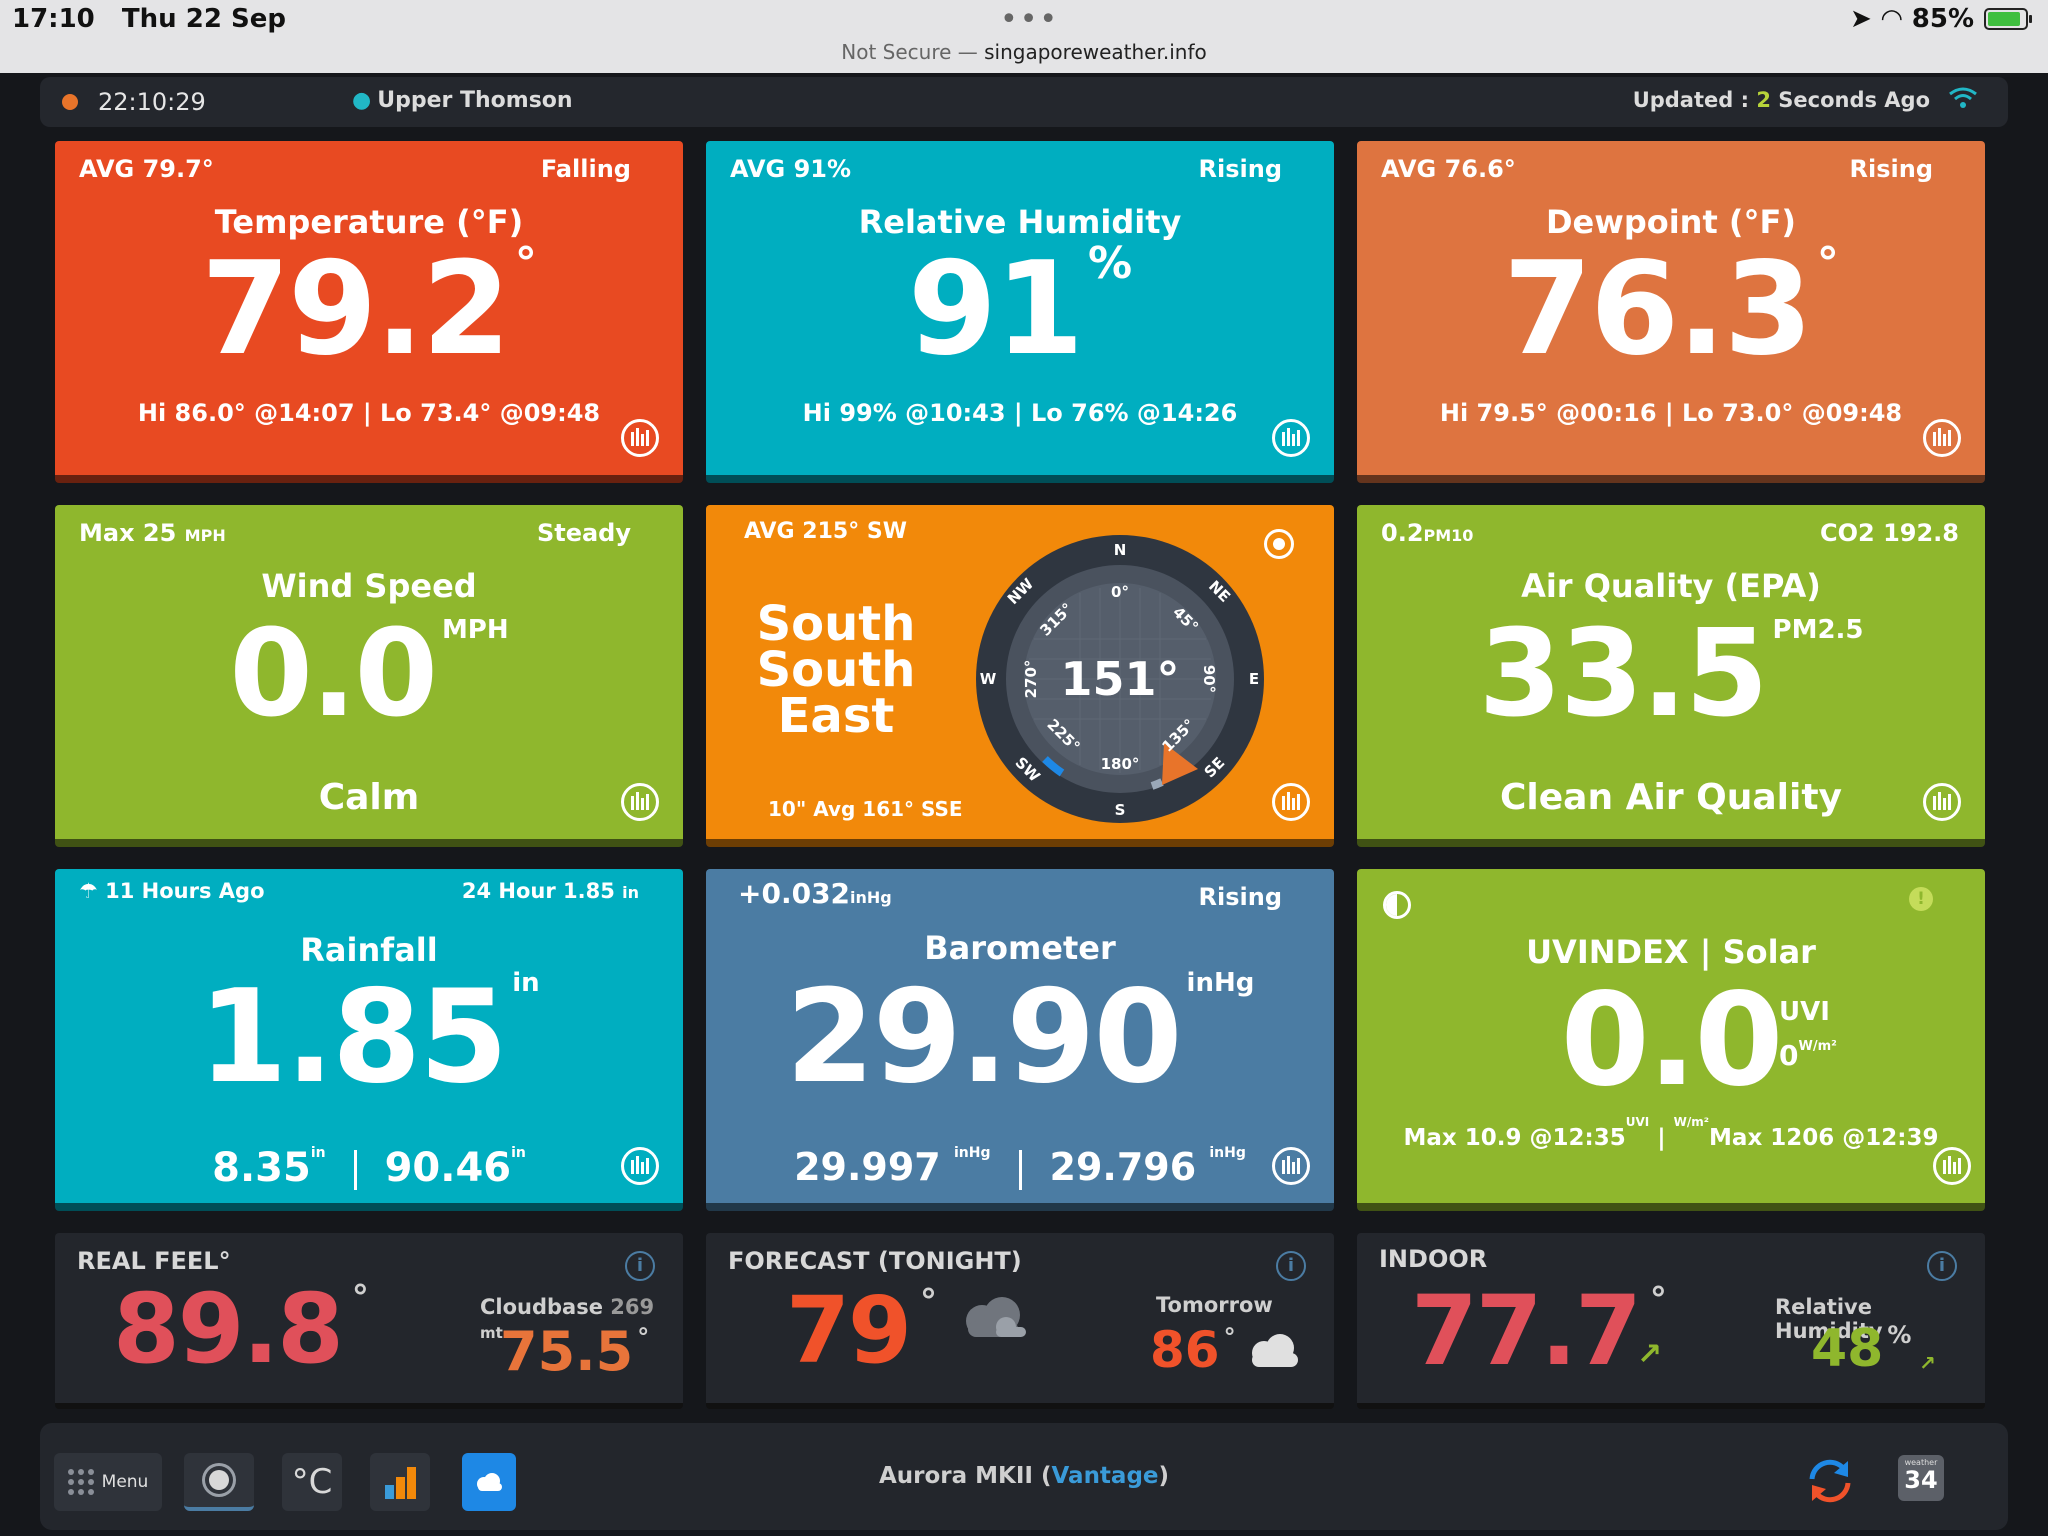 The width and height of the screenshot is (2048, 1536). I want to click on menu-icon, so click(80, 1482).